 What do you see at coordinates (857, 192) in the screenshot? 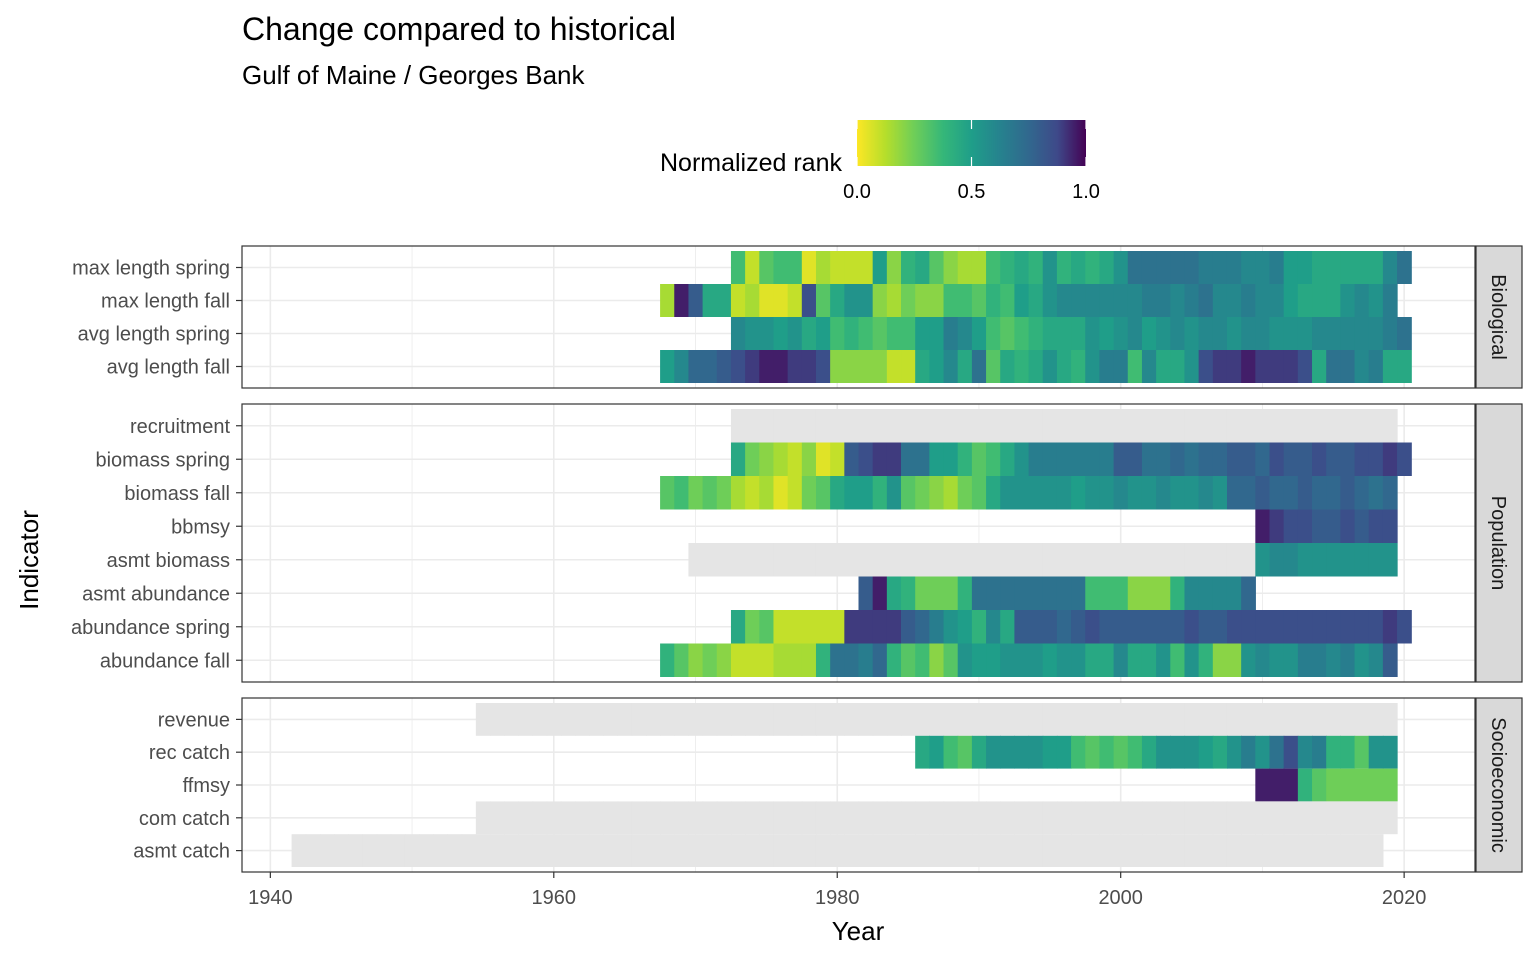
I see `legend-tick-label: 0.0` at bounding box center [857, 192].